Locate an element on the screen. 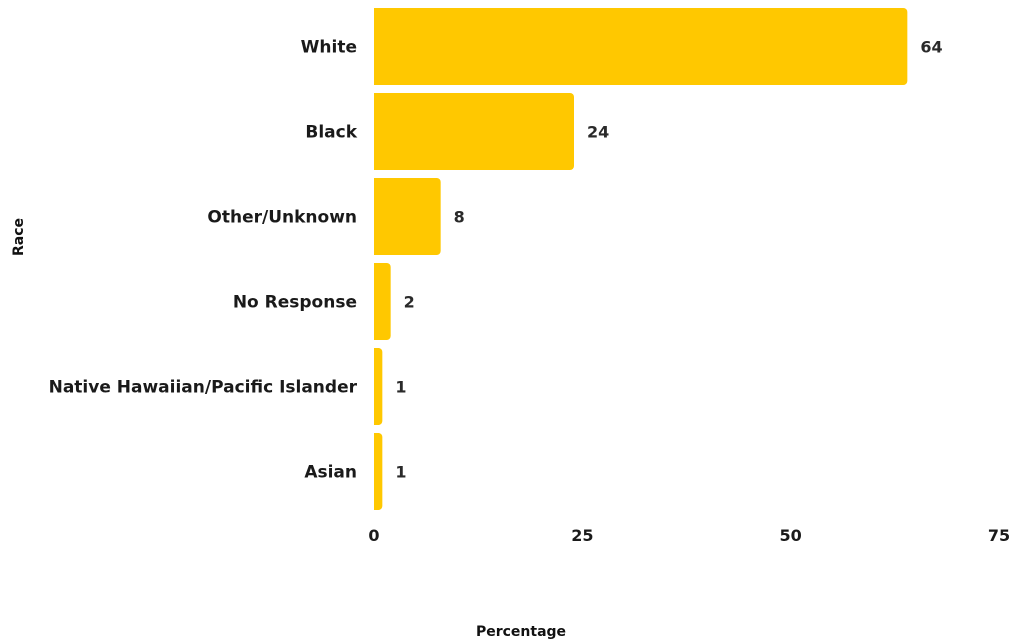  x-axis-title: Percentage is located at coordinates (521, 632).